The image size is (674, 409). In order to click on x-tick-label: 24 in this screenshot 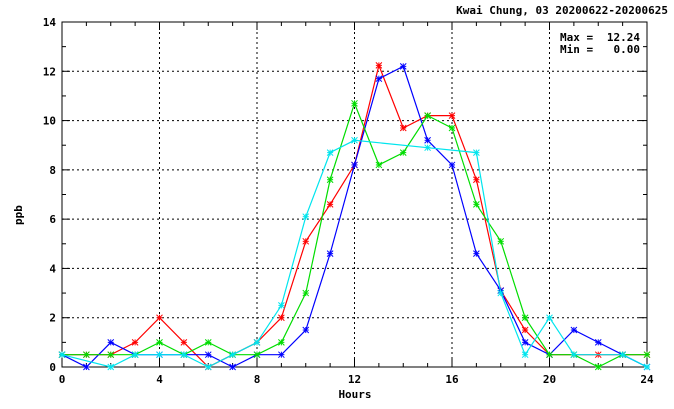, I will do `click(647, 379)`.